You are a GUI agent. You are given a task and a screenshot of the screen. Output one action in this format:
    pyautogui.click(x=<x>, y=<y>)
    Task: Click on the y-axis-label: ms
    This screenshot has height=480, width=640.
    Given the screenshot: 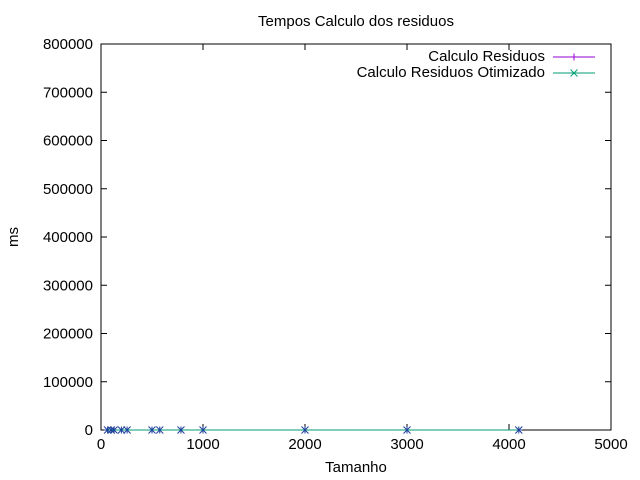 What is the action you would take?
    pyautogui.click(x=13, y=237)
    